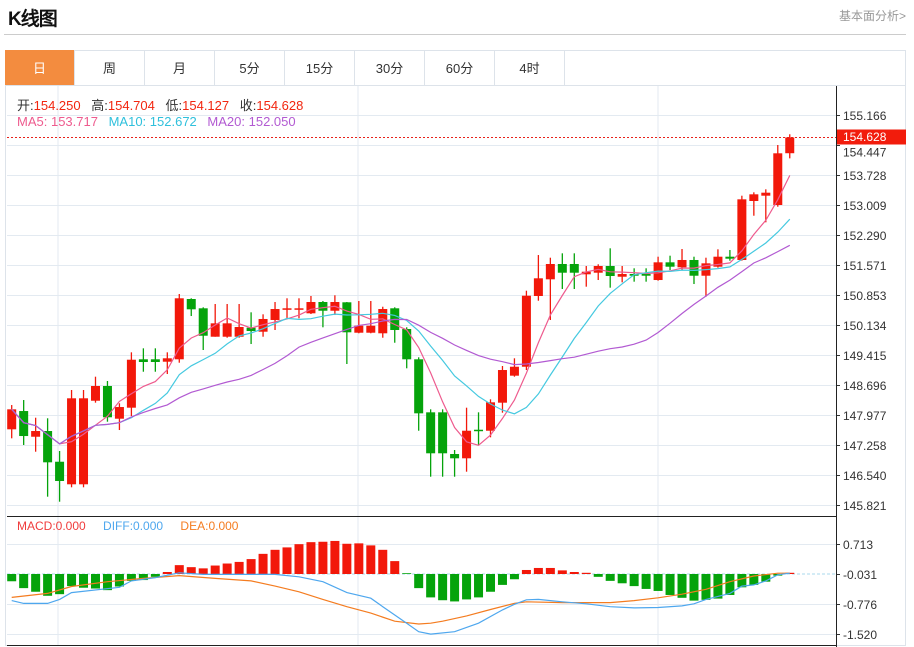 Image resolution: width=914 pixels, height=647 pixels. What do you see at coordinates (860, 575) in the screenshot?
I see `macd-tick-label: -0.031` at bounding box center [860, 575].